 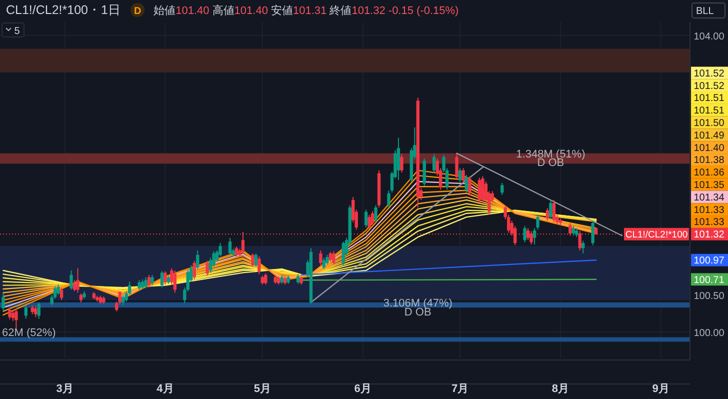 I want to click on x-tick-label: 3月, so click(x=65, y=389).